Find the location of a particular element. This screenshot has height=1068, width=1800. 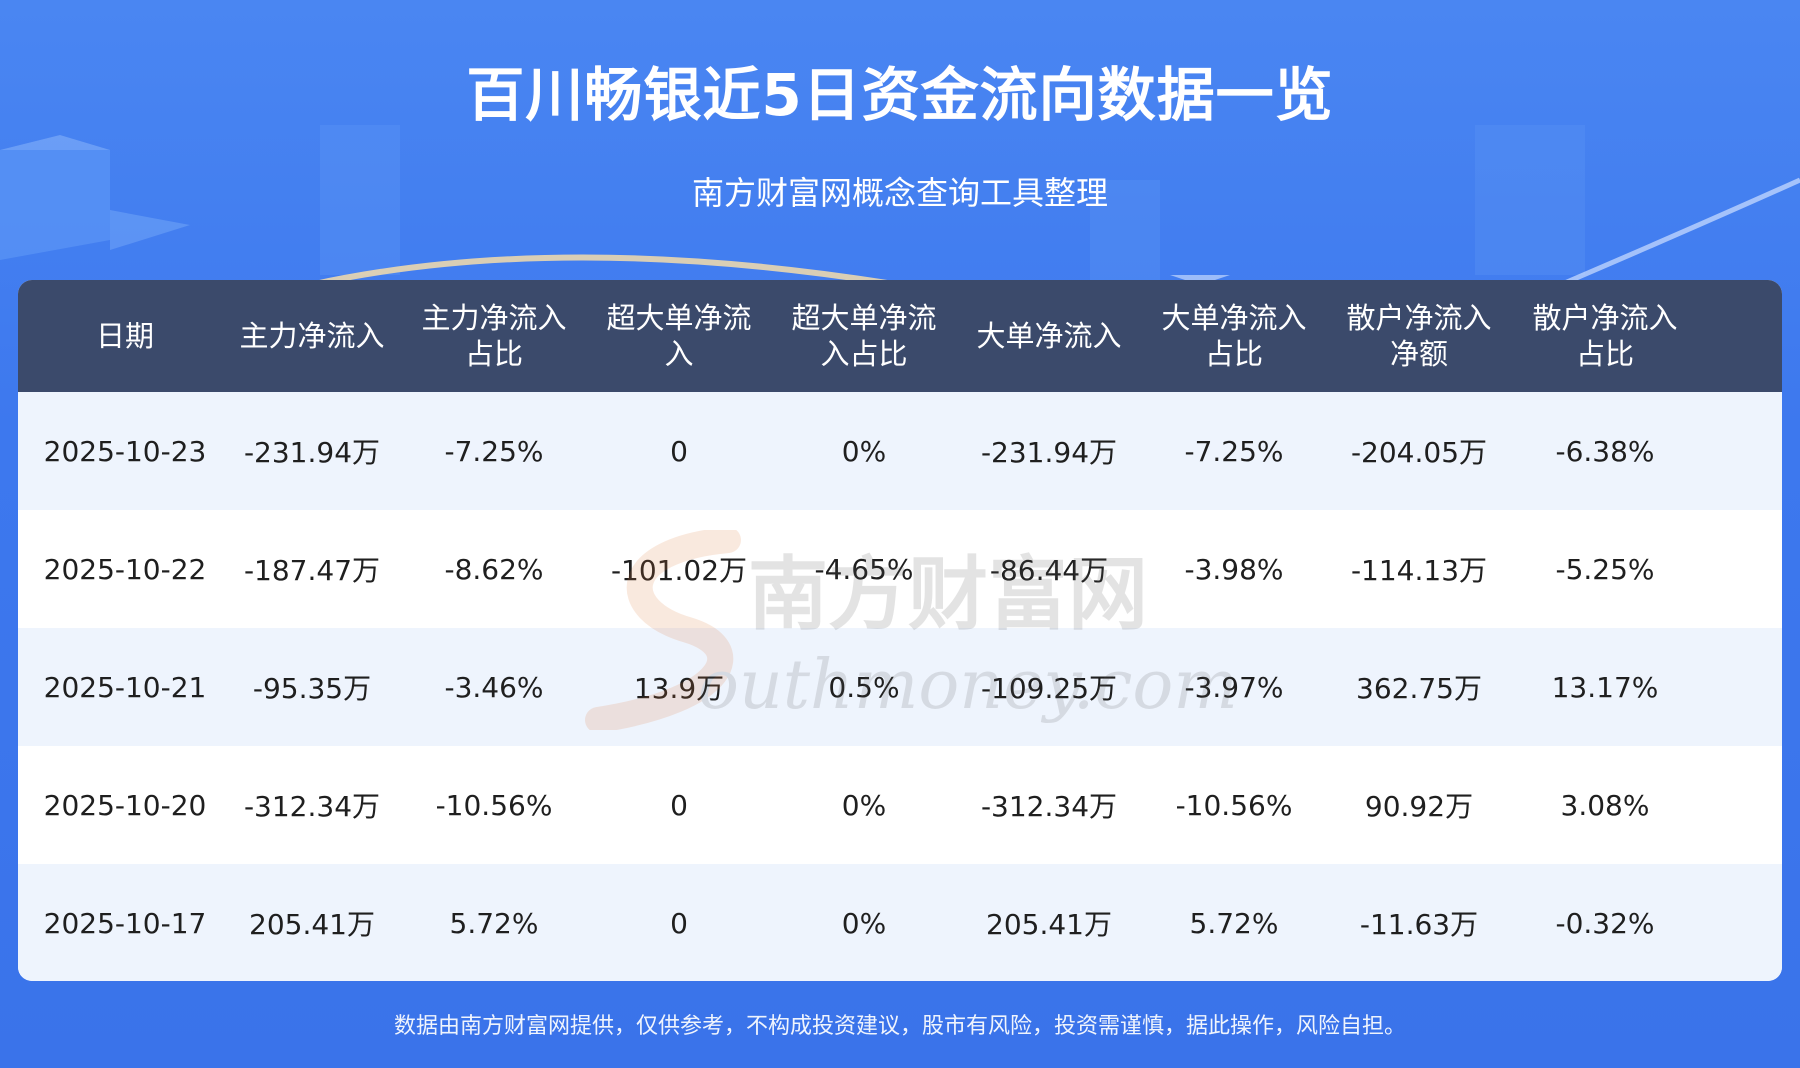

cell-retail-inflow: 362.75万 is located at coordinates (1419, 688).